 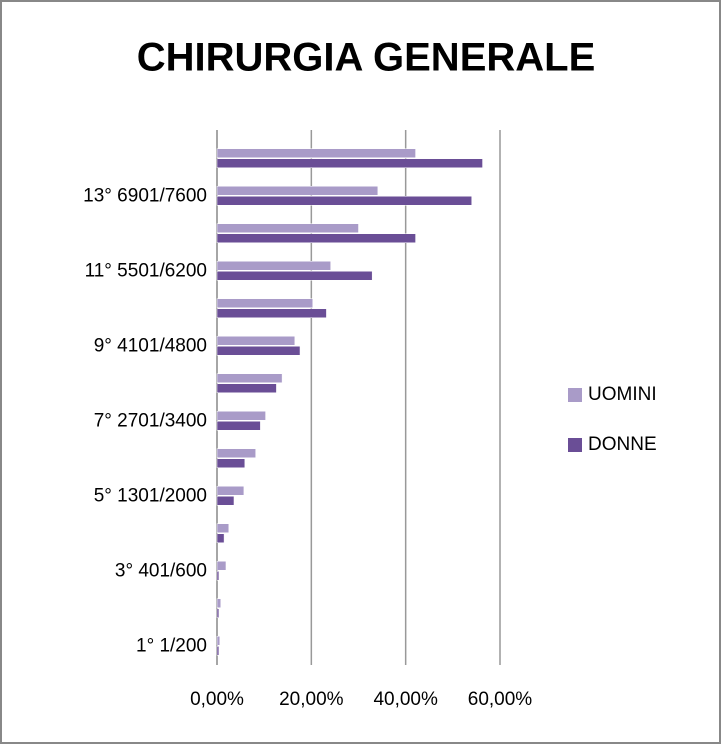 What do you see at coordinates (145, 195) in the screenshot?
I see `y-tick-label: 13° 6901/7600` at bounding box center [145, 195].